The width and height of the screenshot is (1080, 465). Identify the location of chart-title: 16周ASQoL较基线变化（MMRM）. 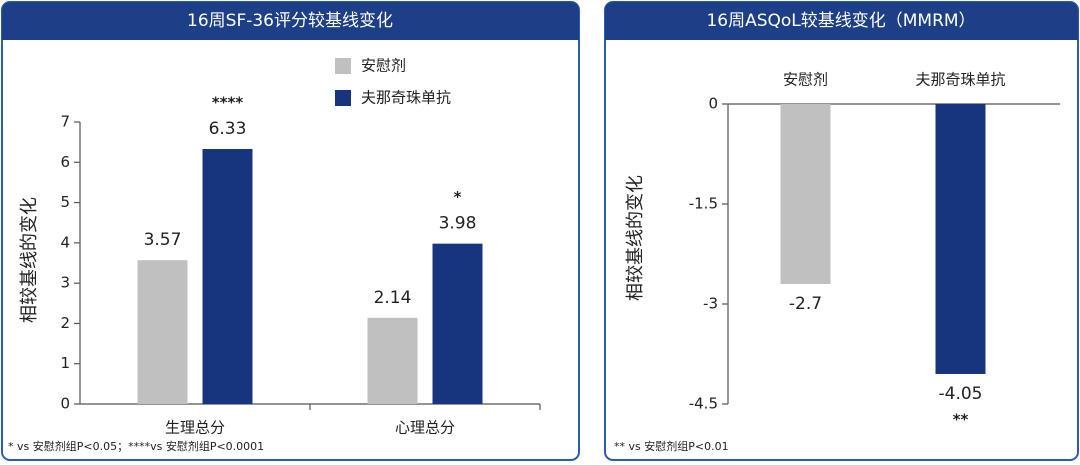
(840, 21).